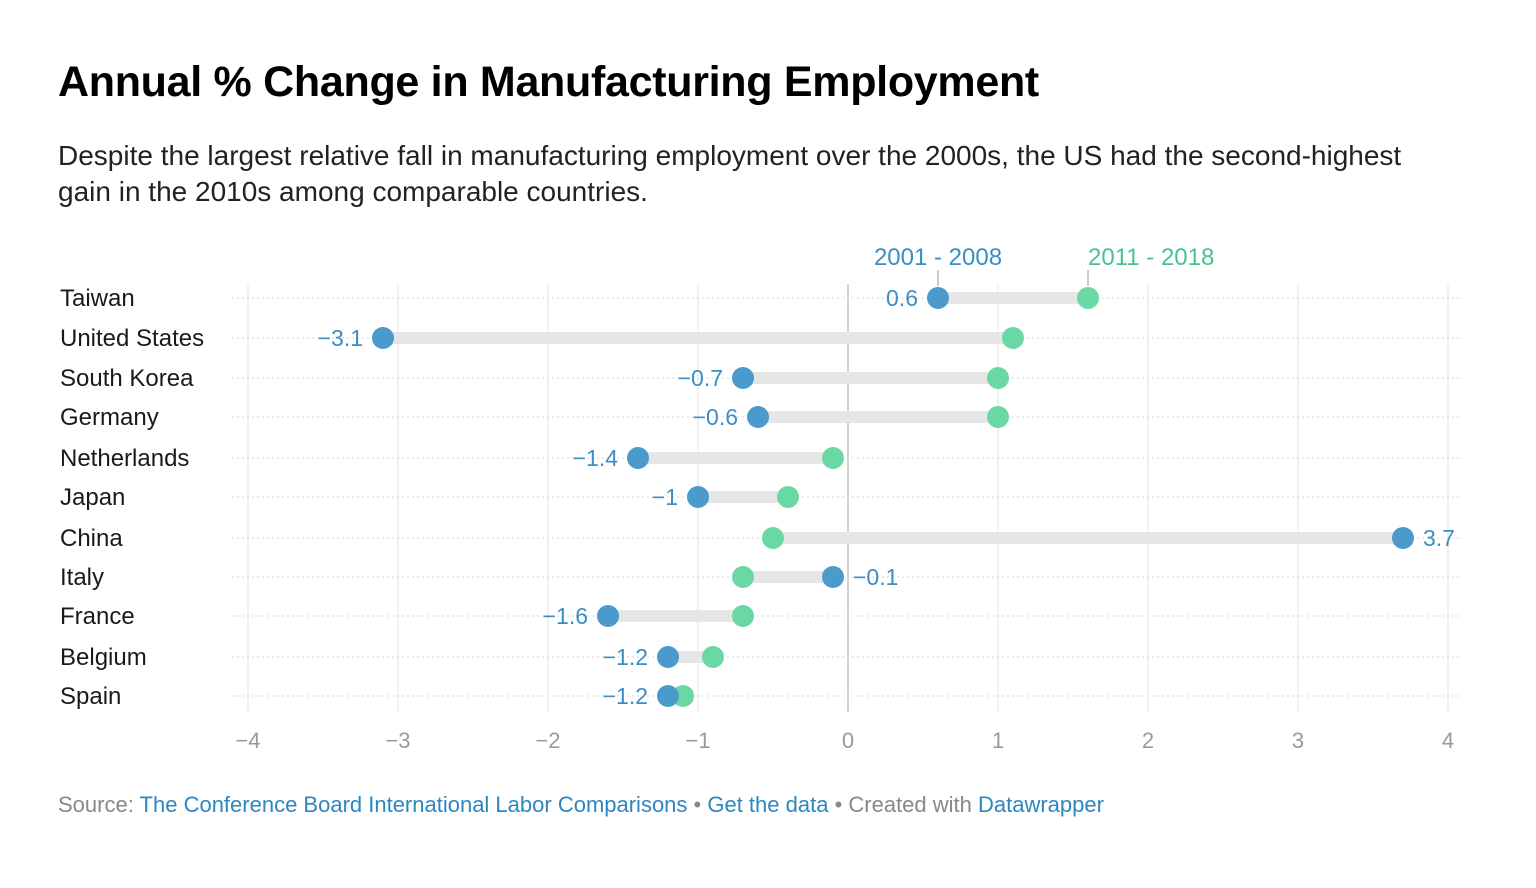  What do you see at coordinates (247, 740) in the screenshot?
I see `x-tick-label: −4` at bounding box center [247, 740].